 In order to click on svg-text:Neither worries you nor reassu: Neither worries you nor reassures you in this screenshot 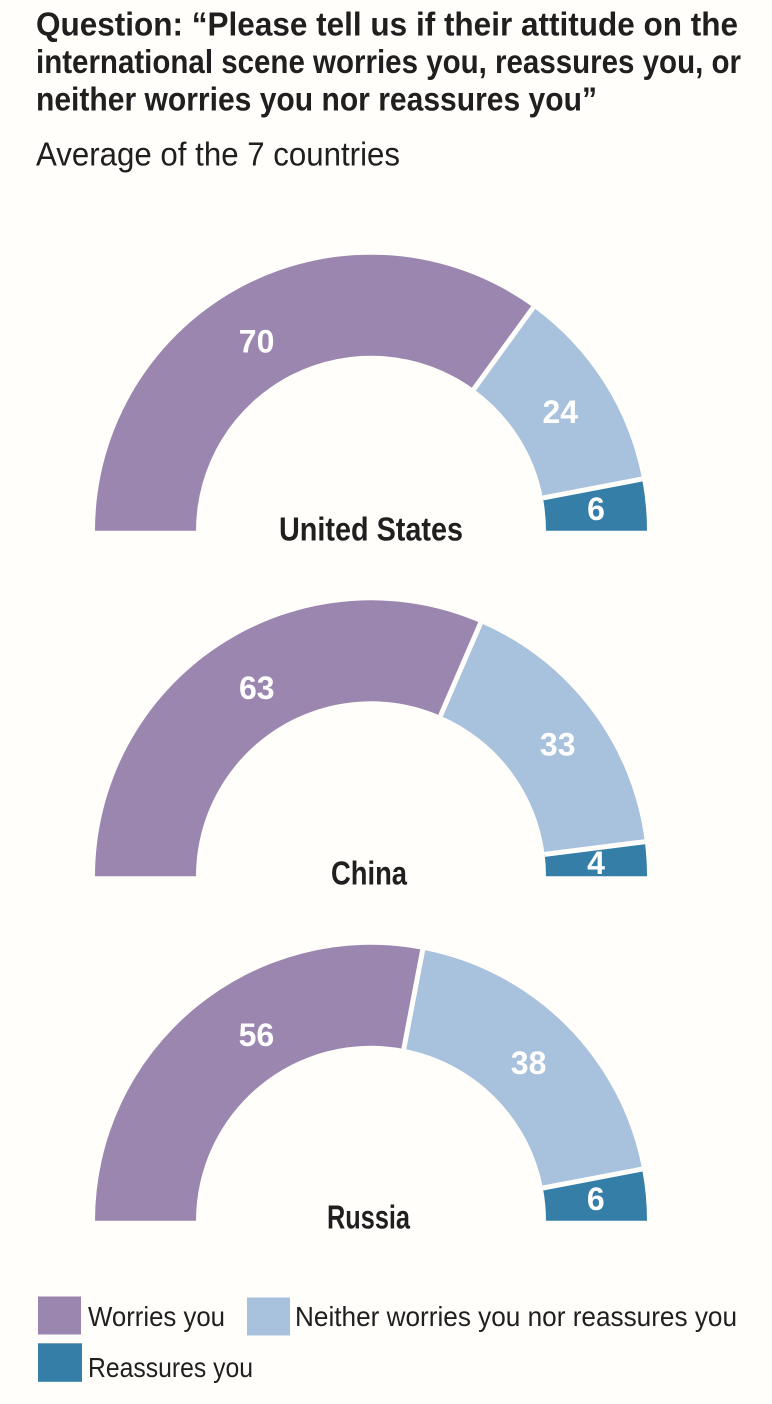, I will do `click(516, 1316)`.